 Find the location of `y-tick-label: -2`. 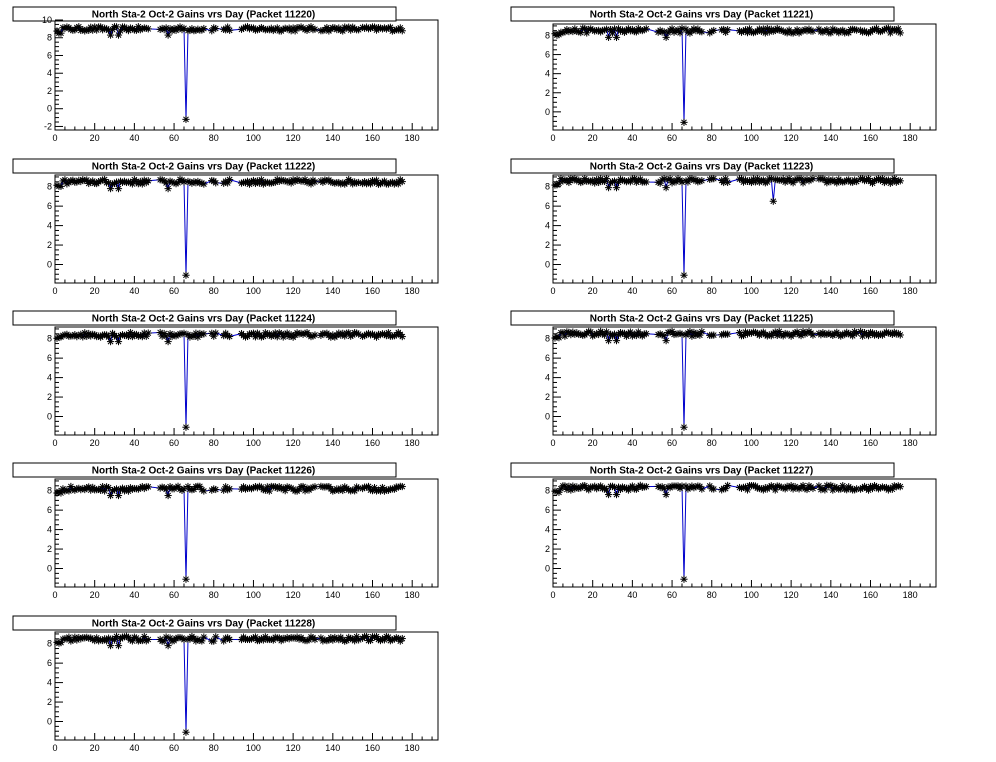

y-tick-label: -2 is located at coordinates (48, 126).